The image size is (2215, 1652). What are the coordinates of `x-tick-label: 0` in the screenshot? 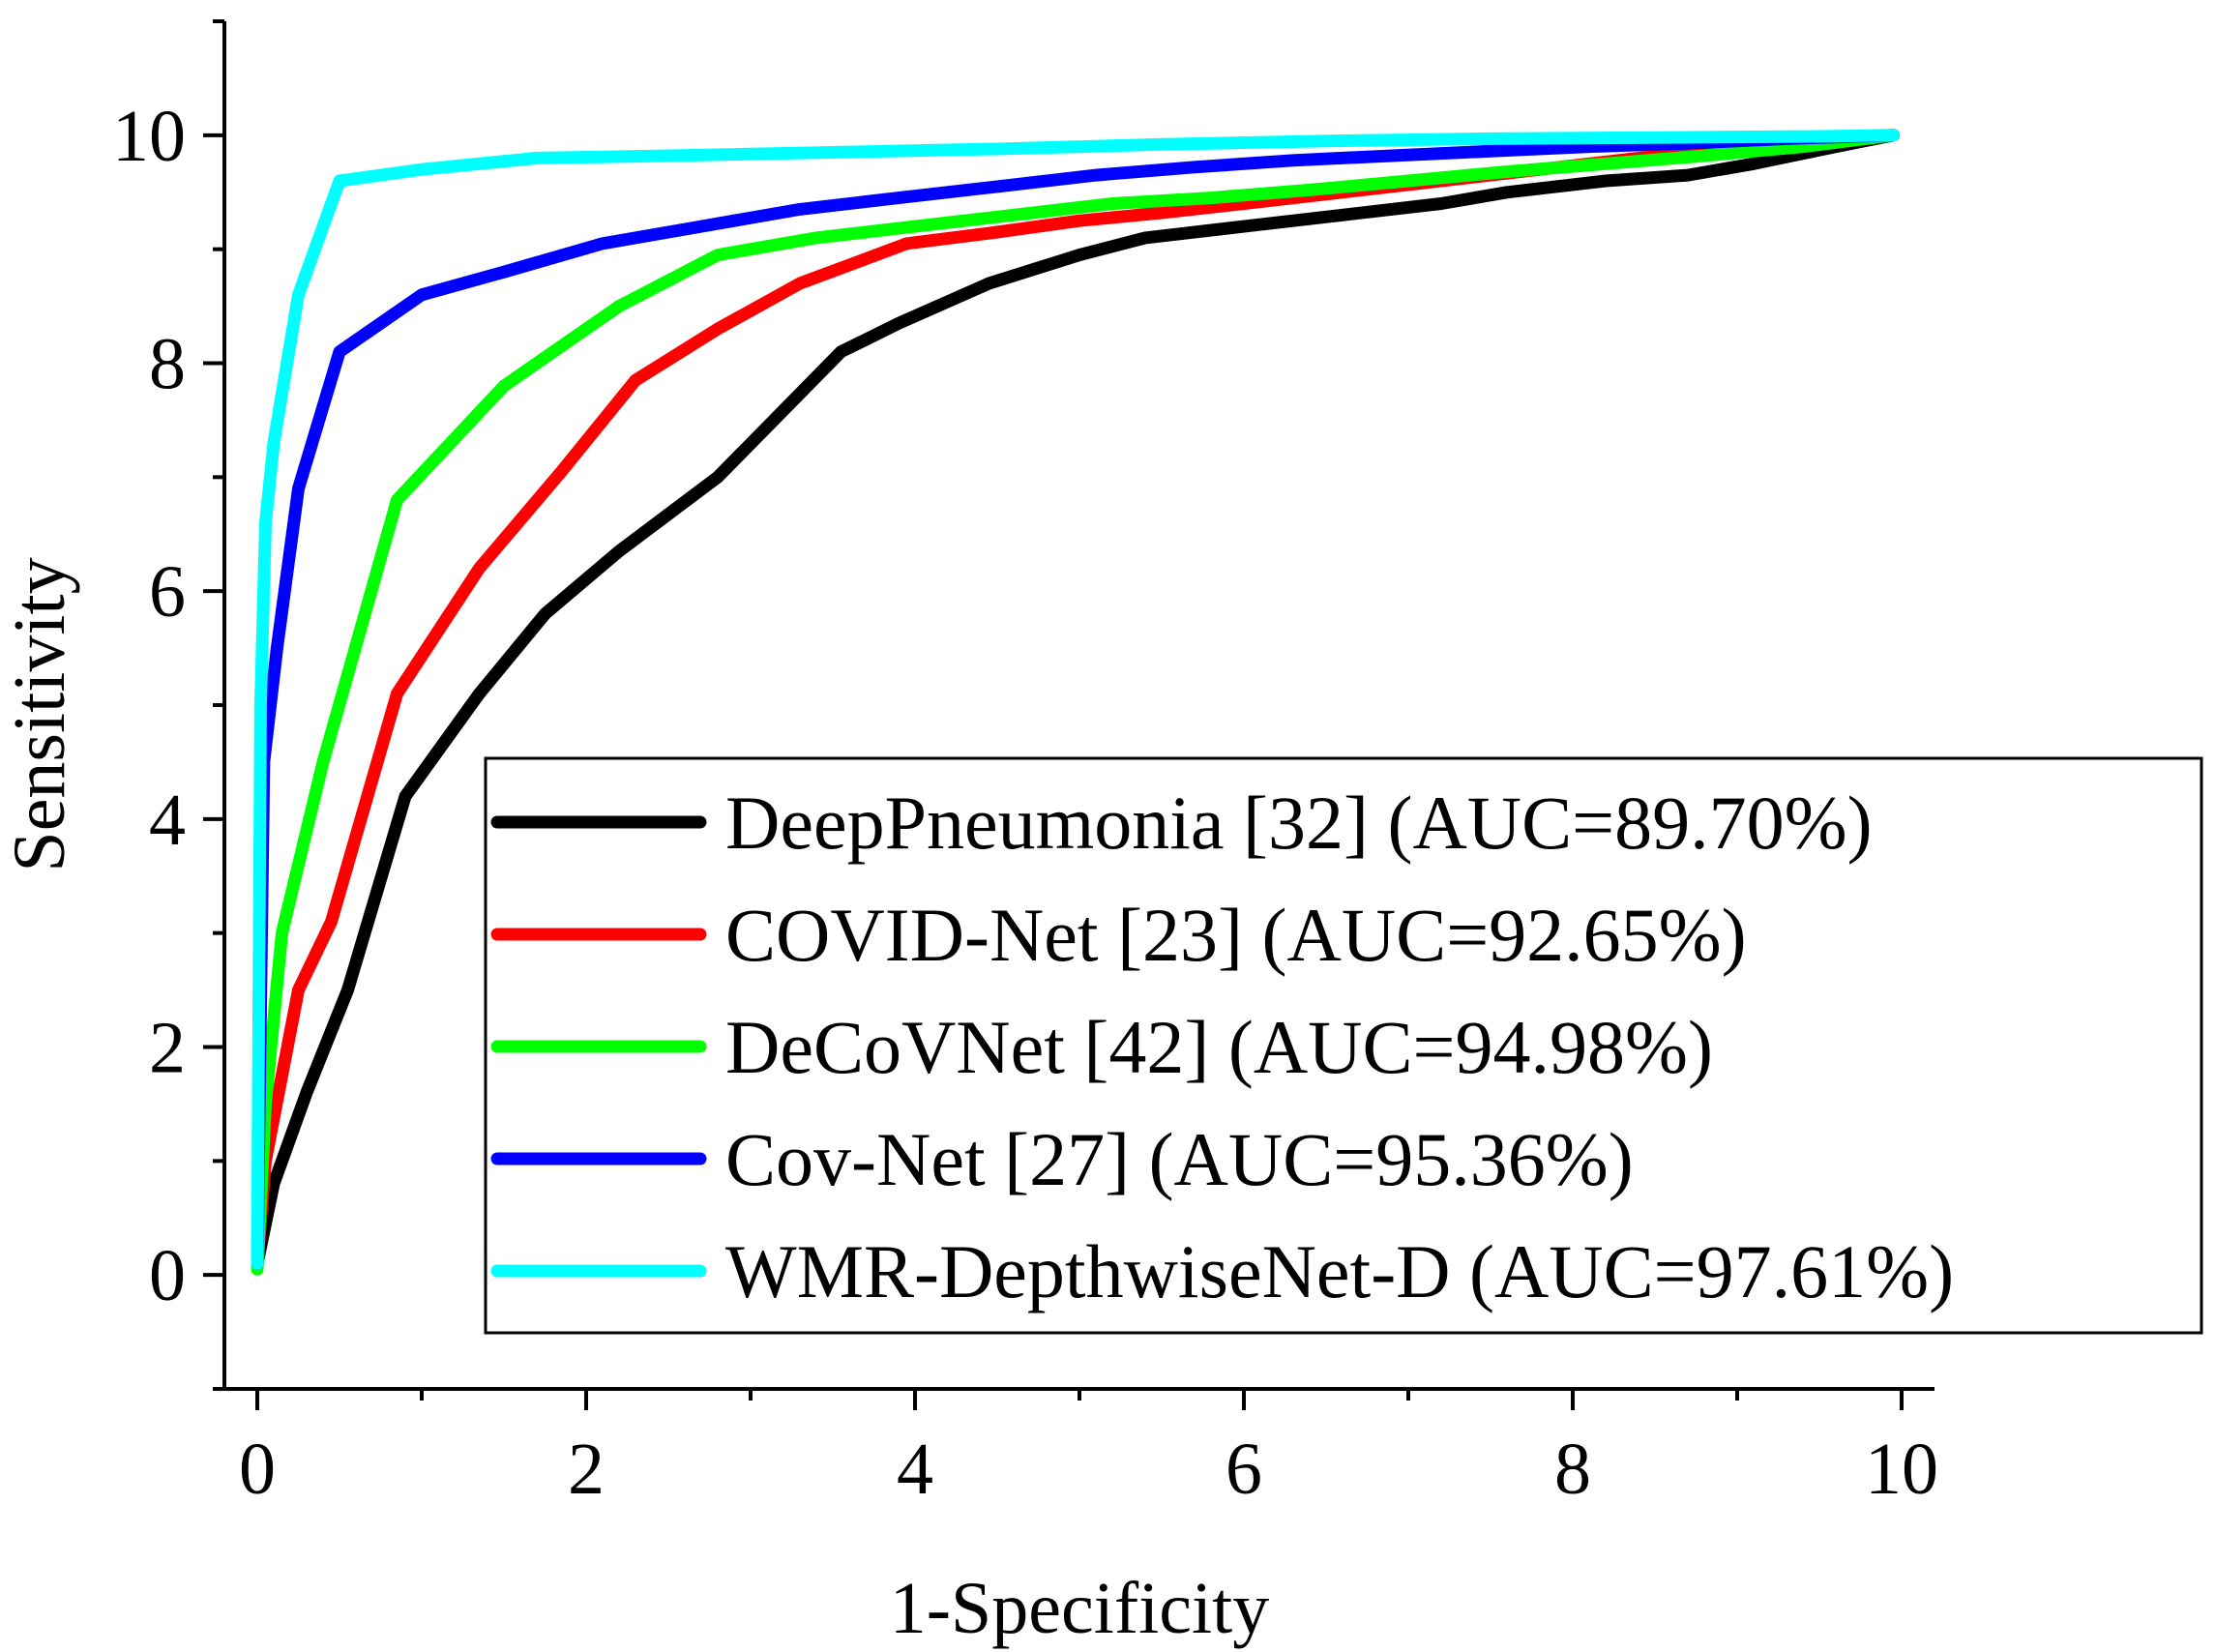 It's located at (257, 1469).